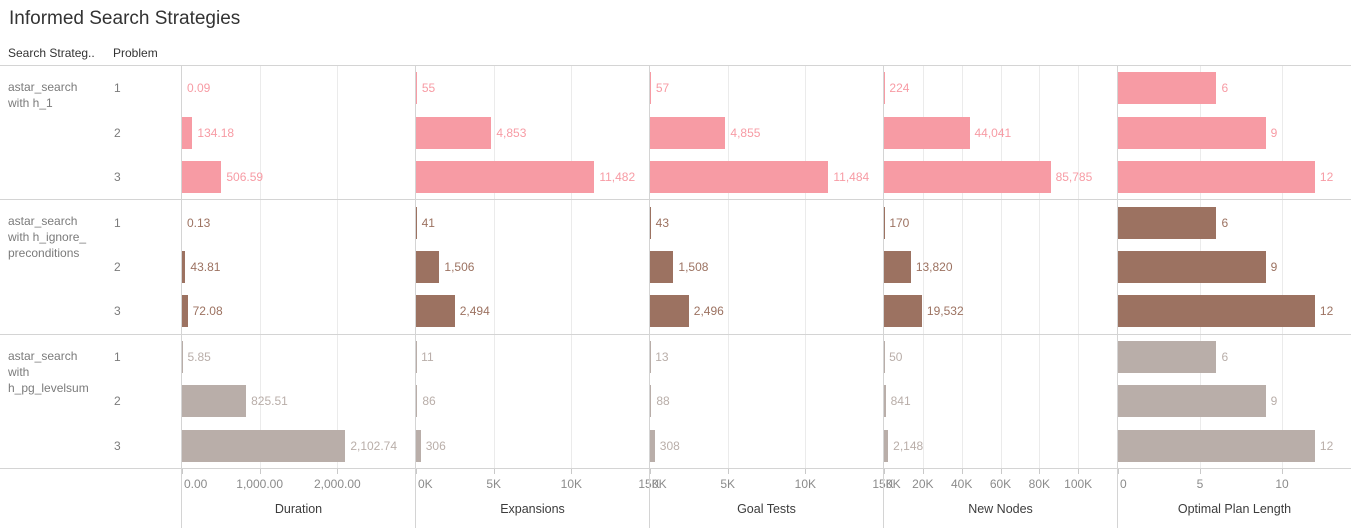 The image size is (1351, 528). What do you see at coordinates (900, 401) in the screenshot?
I see `value-label: 841` at bounding box center [900, 401].